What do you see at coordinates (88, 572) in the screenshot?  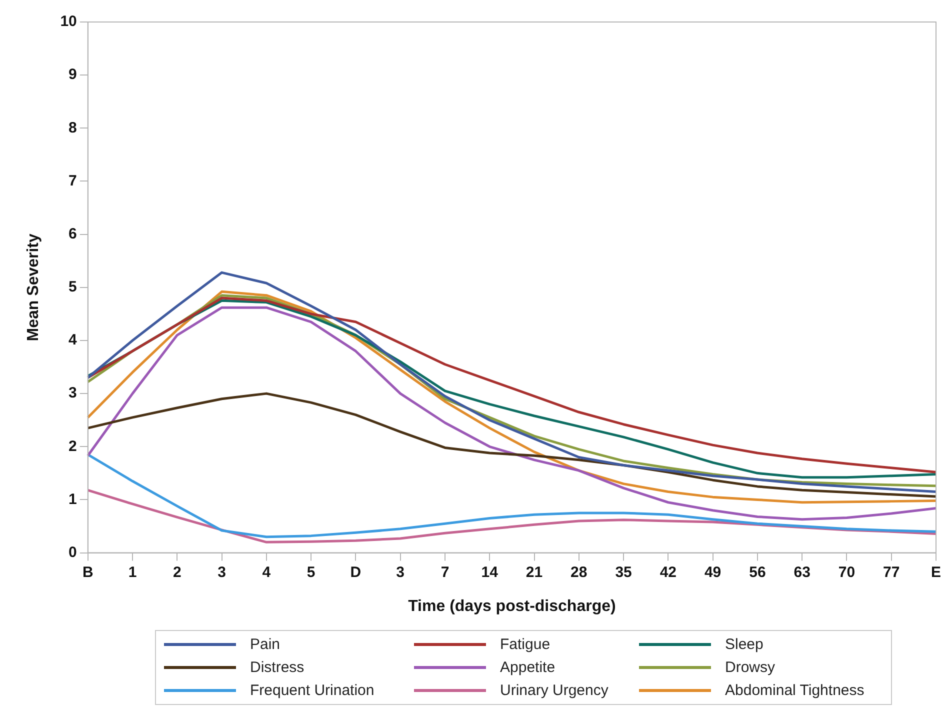 I see `x-tick-label: B` at bounding box center [88, 572].